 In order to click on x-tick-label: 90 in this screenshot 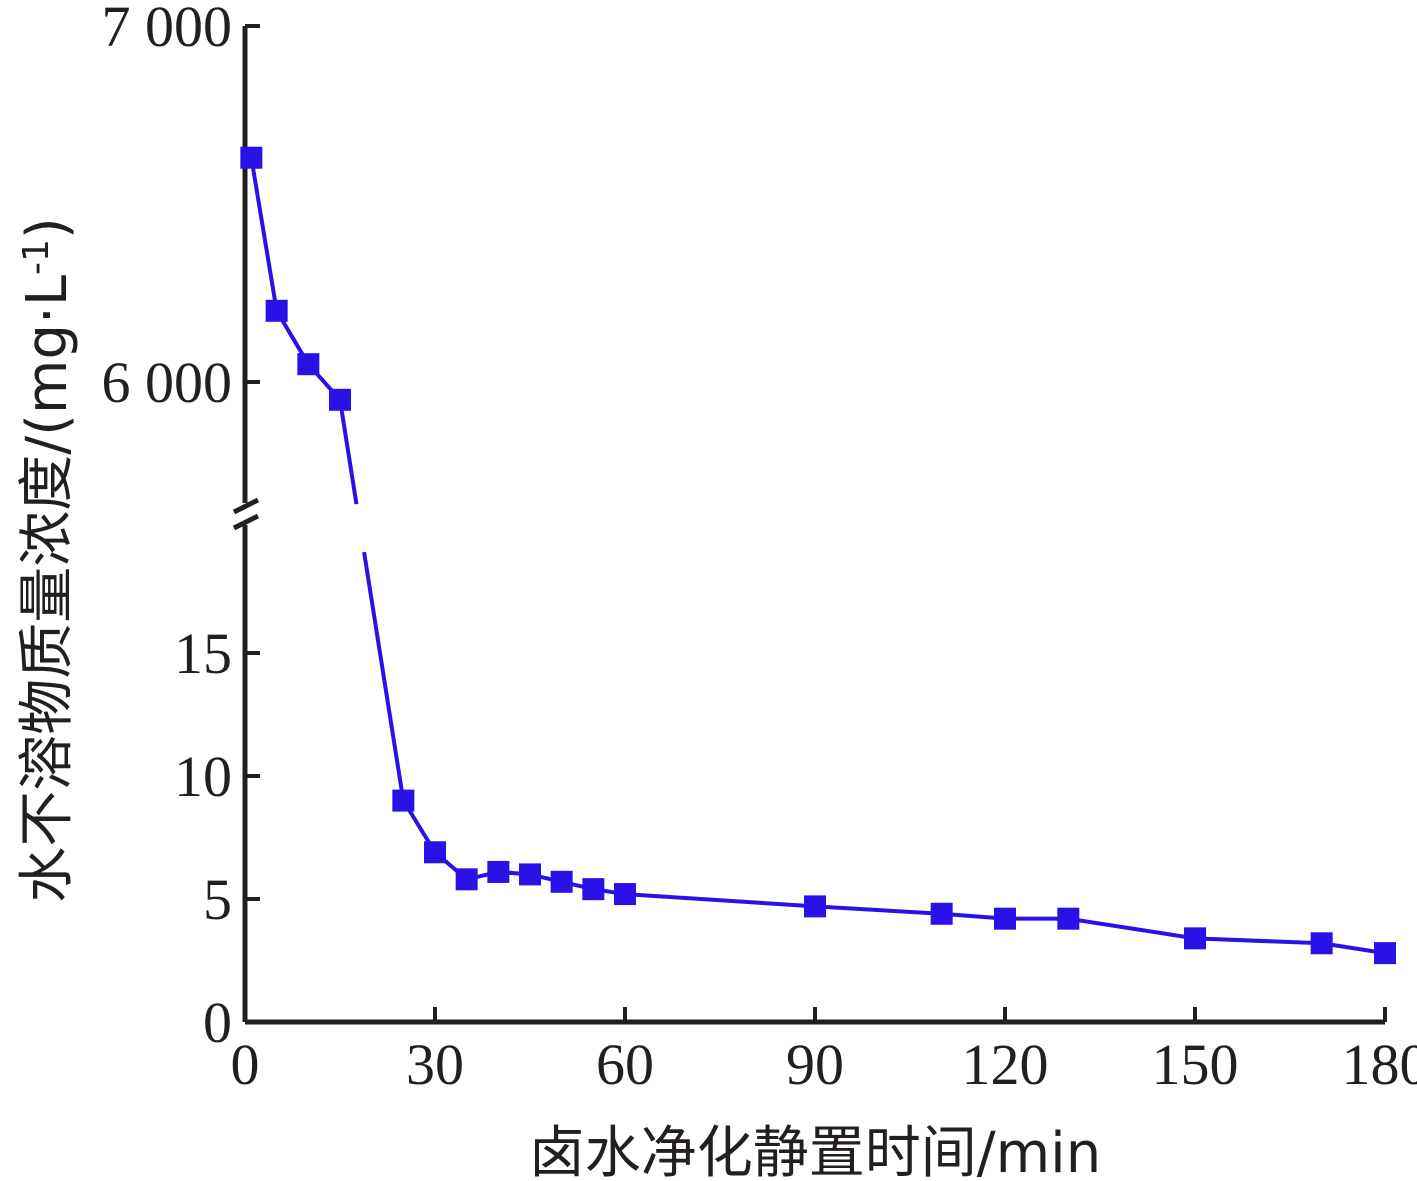, I will do `click(815, 1064)`.